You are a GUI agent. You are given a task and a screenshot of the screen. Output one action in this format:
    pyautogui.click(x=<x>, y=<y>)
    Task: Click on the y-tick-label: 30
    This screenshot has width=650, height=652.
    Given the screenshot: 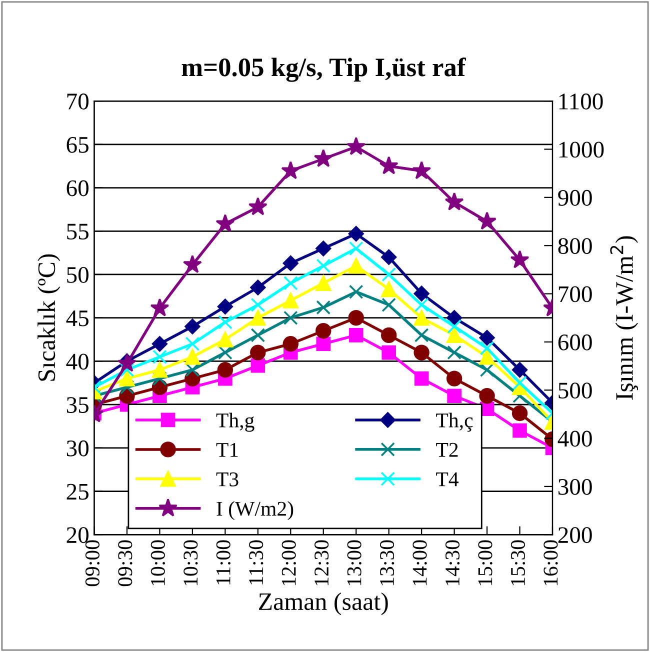 What is the action you would take?
    pyautogui.click(x=77, y=448)
    